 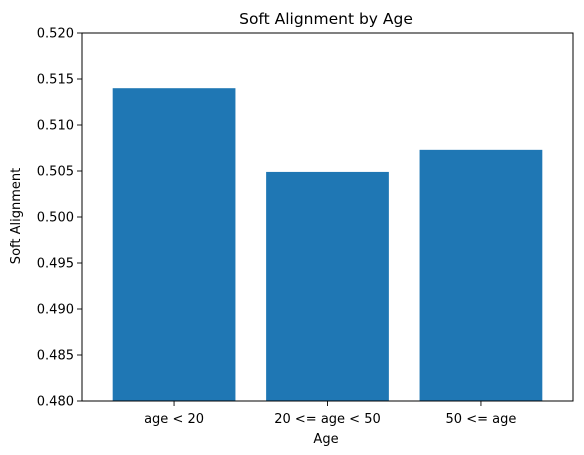 What do you see at coordinates (55, 218) in the screenshot?
I see `y-tick-label: 0.500` at bounding box center [55, 218].